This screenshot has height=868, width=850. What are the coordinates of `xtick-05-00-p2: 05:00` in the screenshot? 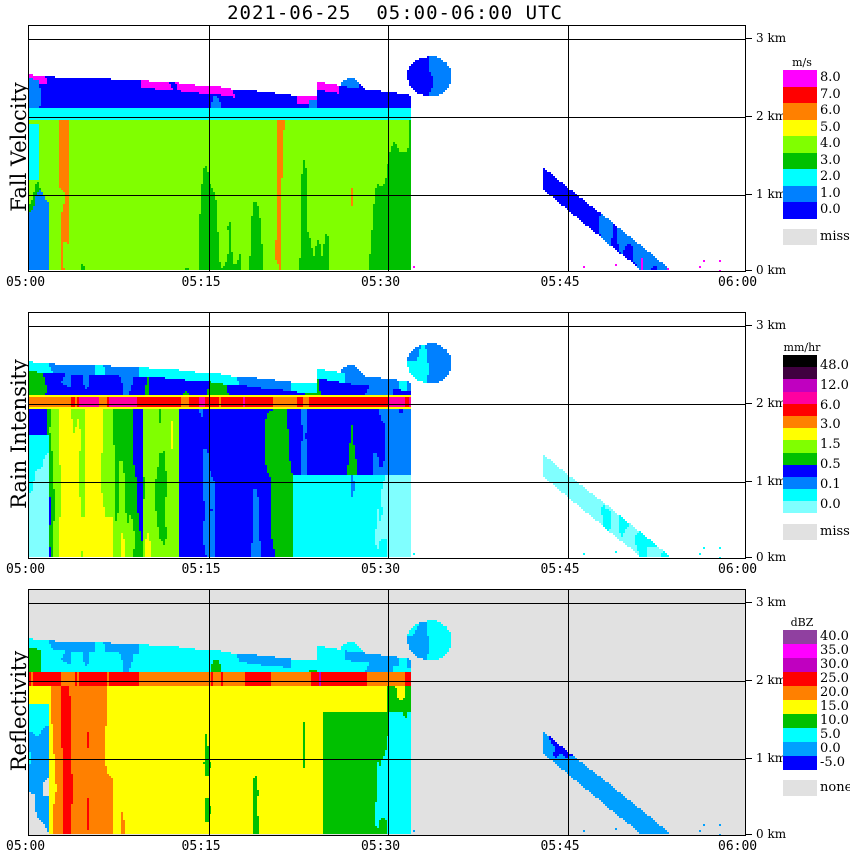 It's located at (26, 846).